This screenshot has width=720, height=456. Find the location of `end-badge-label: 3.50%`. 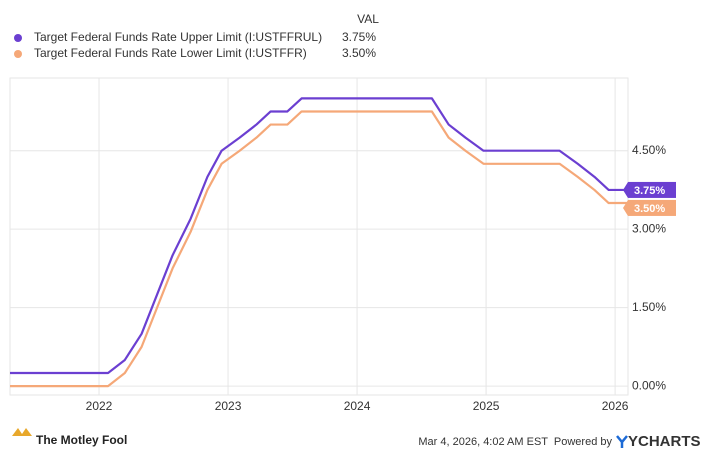

end-badge-label: 3.50% is located at coordinates (649, 209).